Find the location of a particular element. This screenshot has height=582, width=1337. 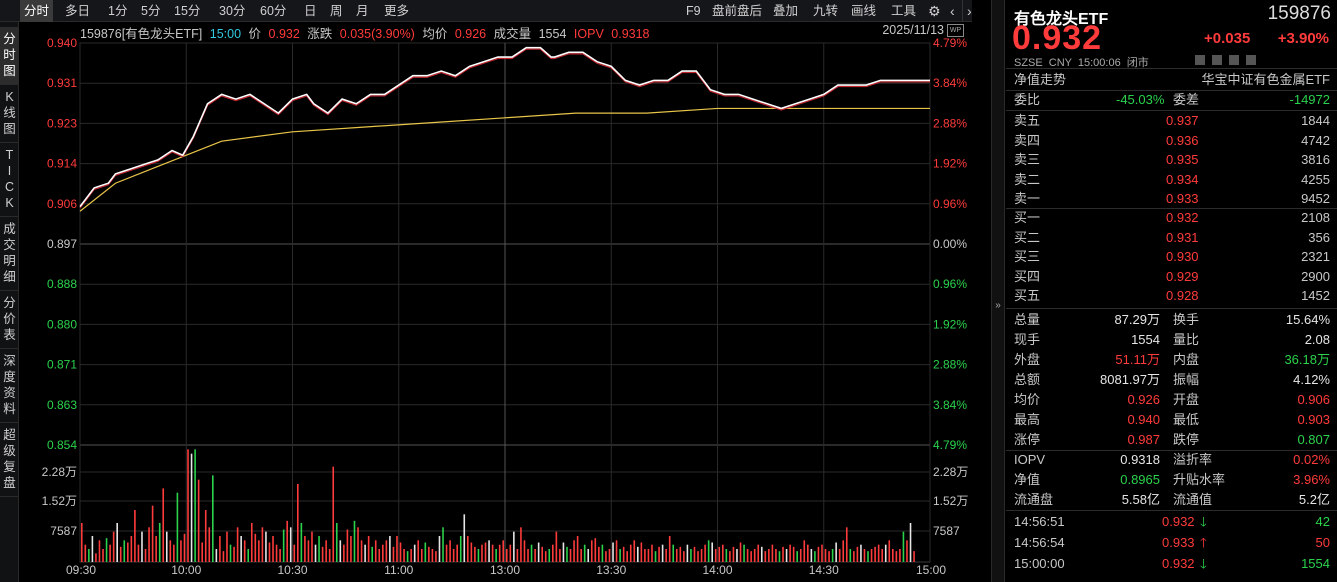

nav-prev-icon: ‹ is located at coordinates (952, 11).